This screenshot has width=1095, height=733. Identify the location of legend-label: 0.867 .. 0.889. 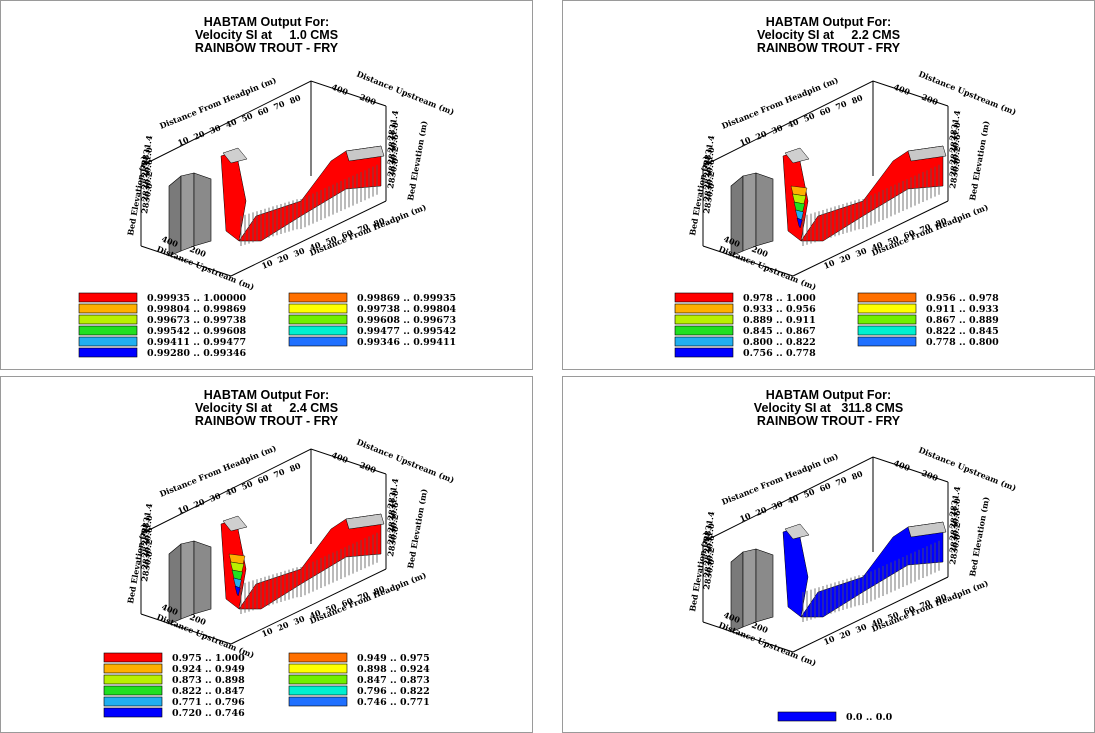
(962, 320).